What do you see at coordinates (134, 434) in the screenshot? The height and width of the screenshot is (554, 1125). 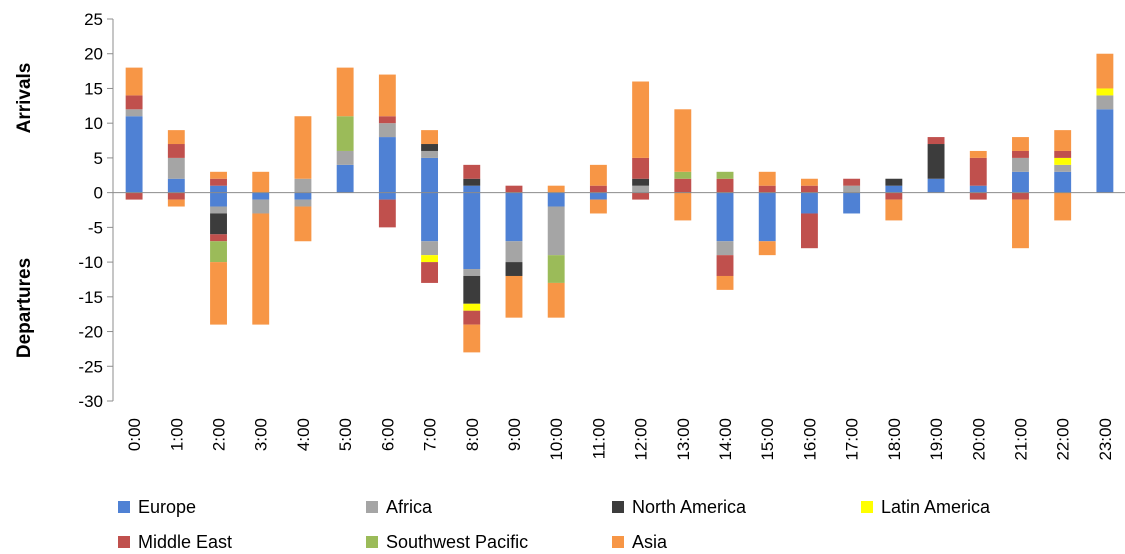 I see `x-tick-label: 0:00` at bounding box center [134, 434].